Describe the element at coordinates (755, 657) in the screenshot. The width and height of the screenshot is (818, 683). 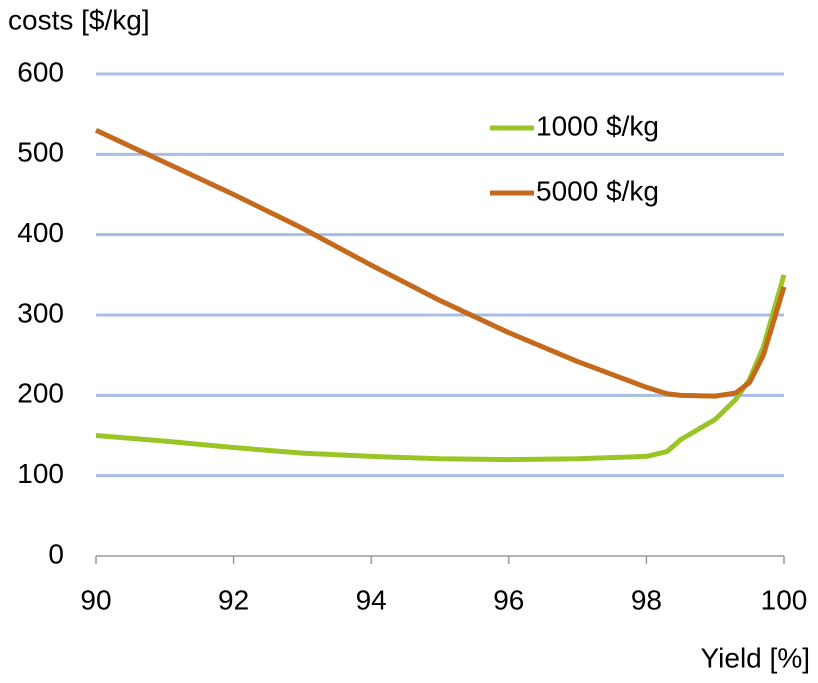
I see `x-axis-title: Yield [%]` at that location.